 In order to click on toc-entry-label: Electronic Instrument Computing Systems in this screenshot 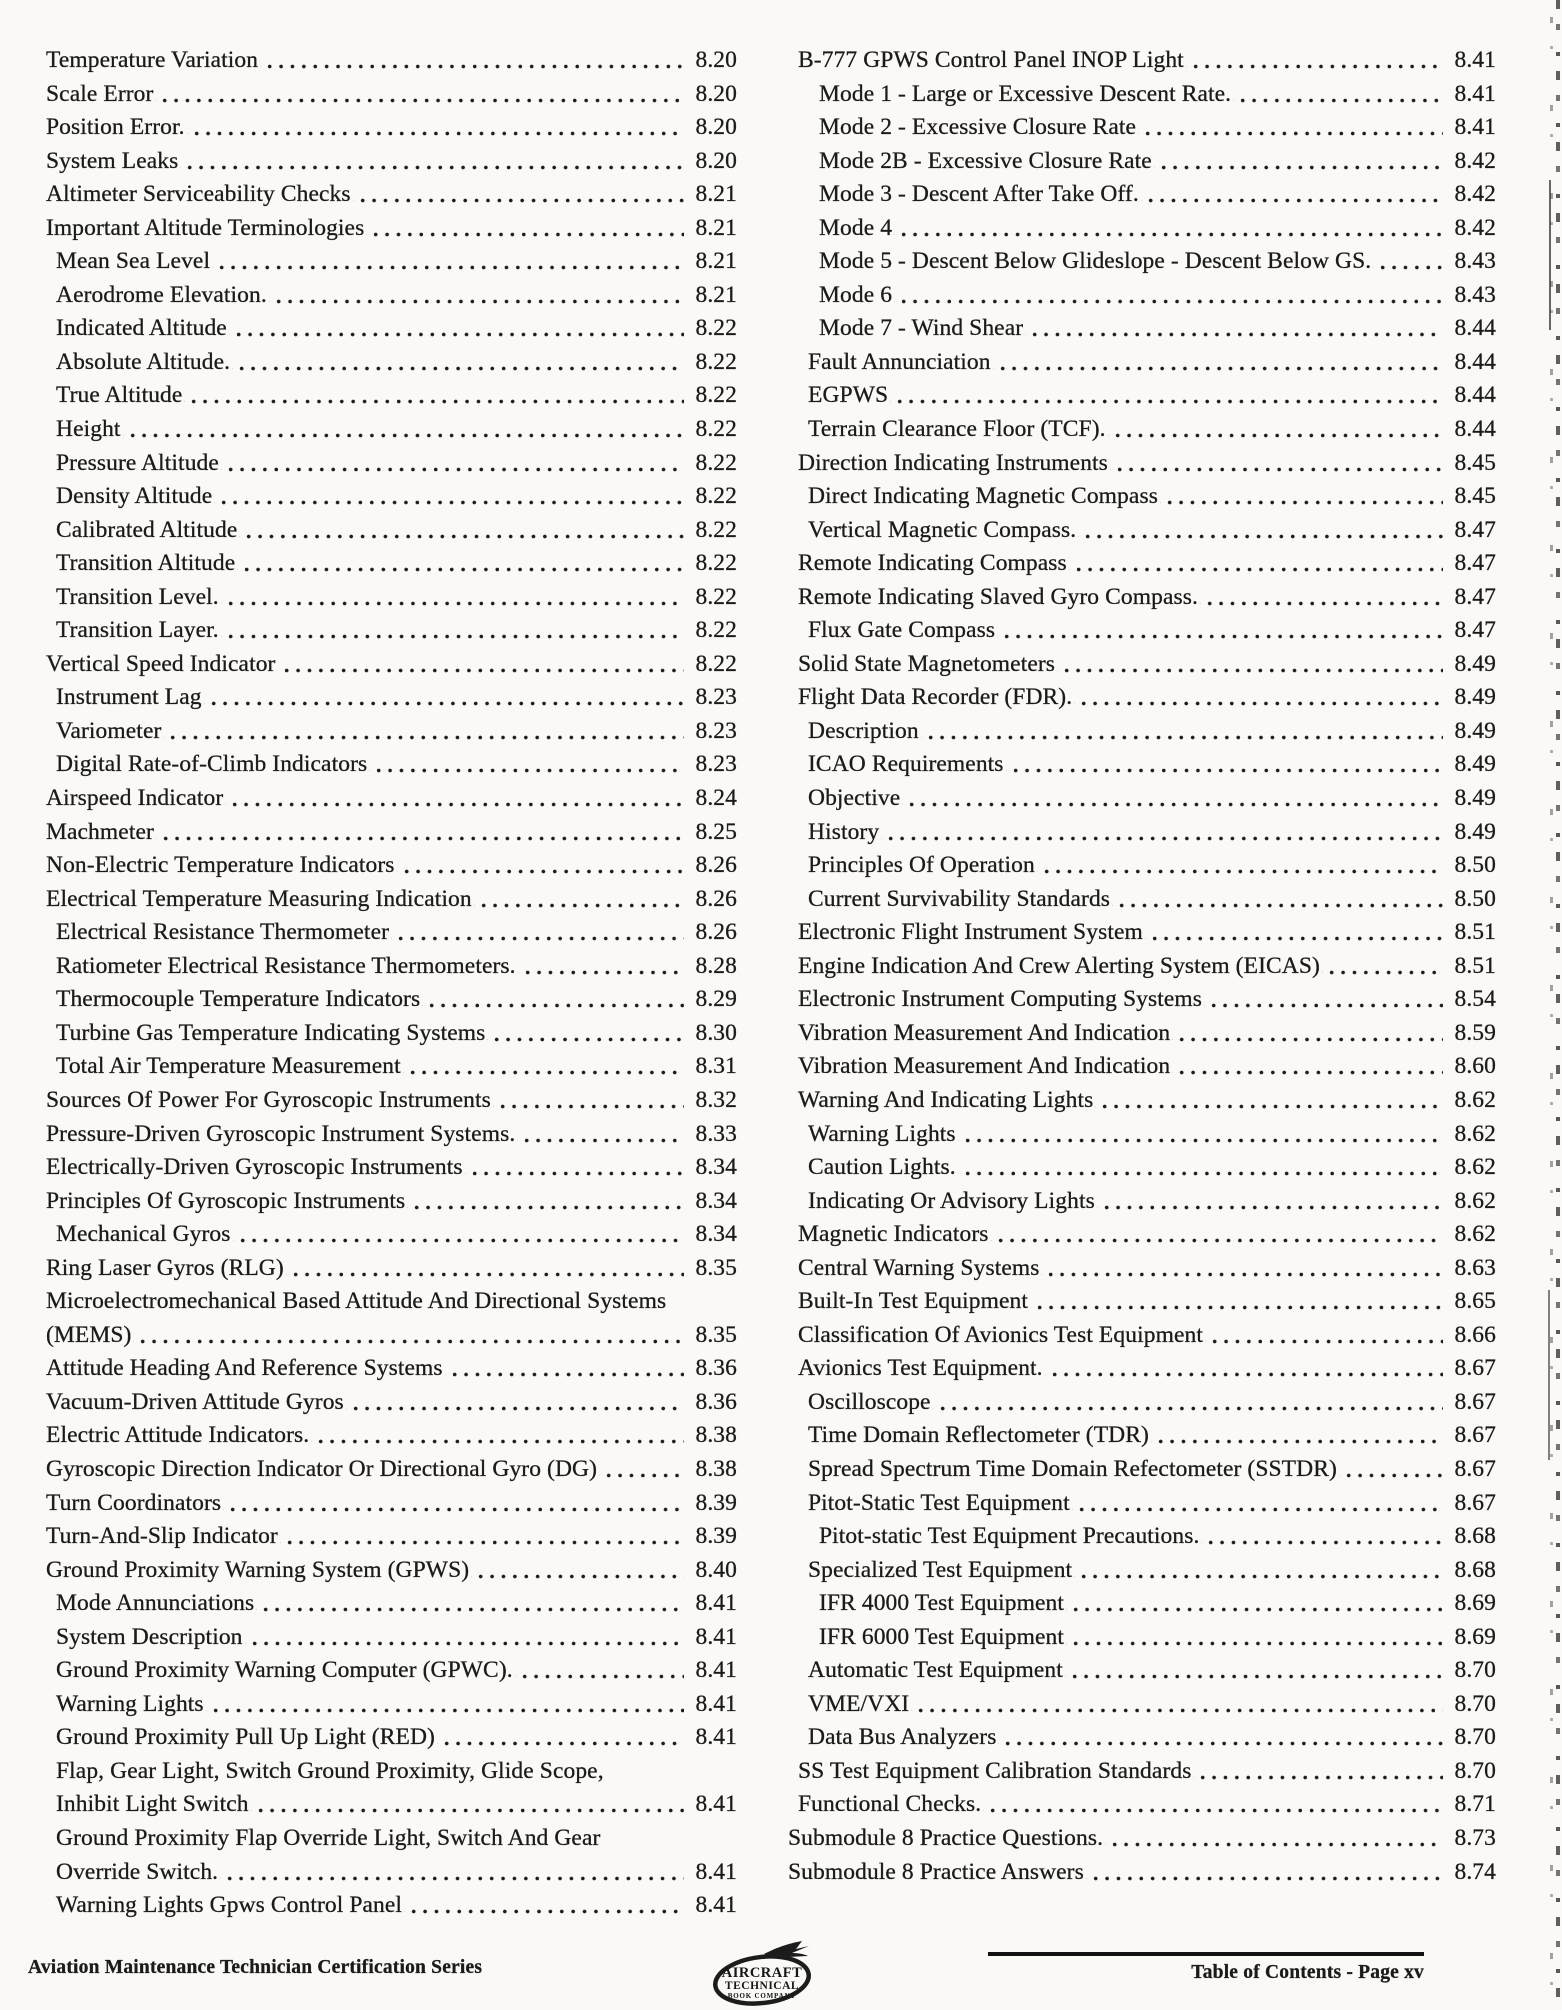, I will do `click(1000, 999)`.